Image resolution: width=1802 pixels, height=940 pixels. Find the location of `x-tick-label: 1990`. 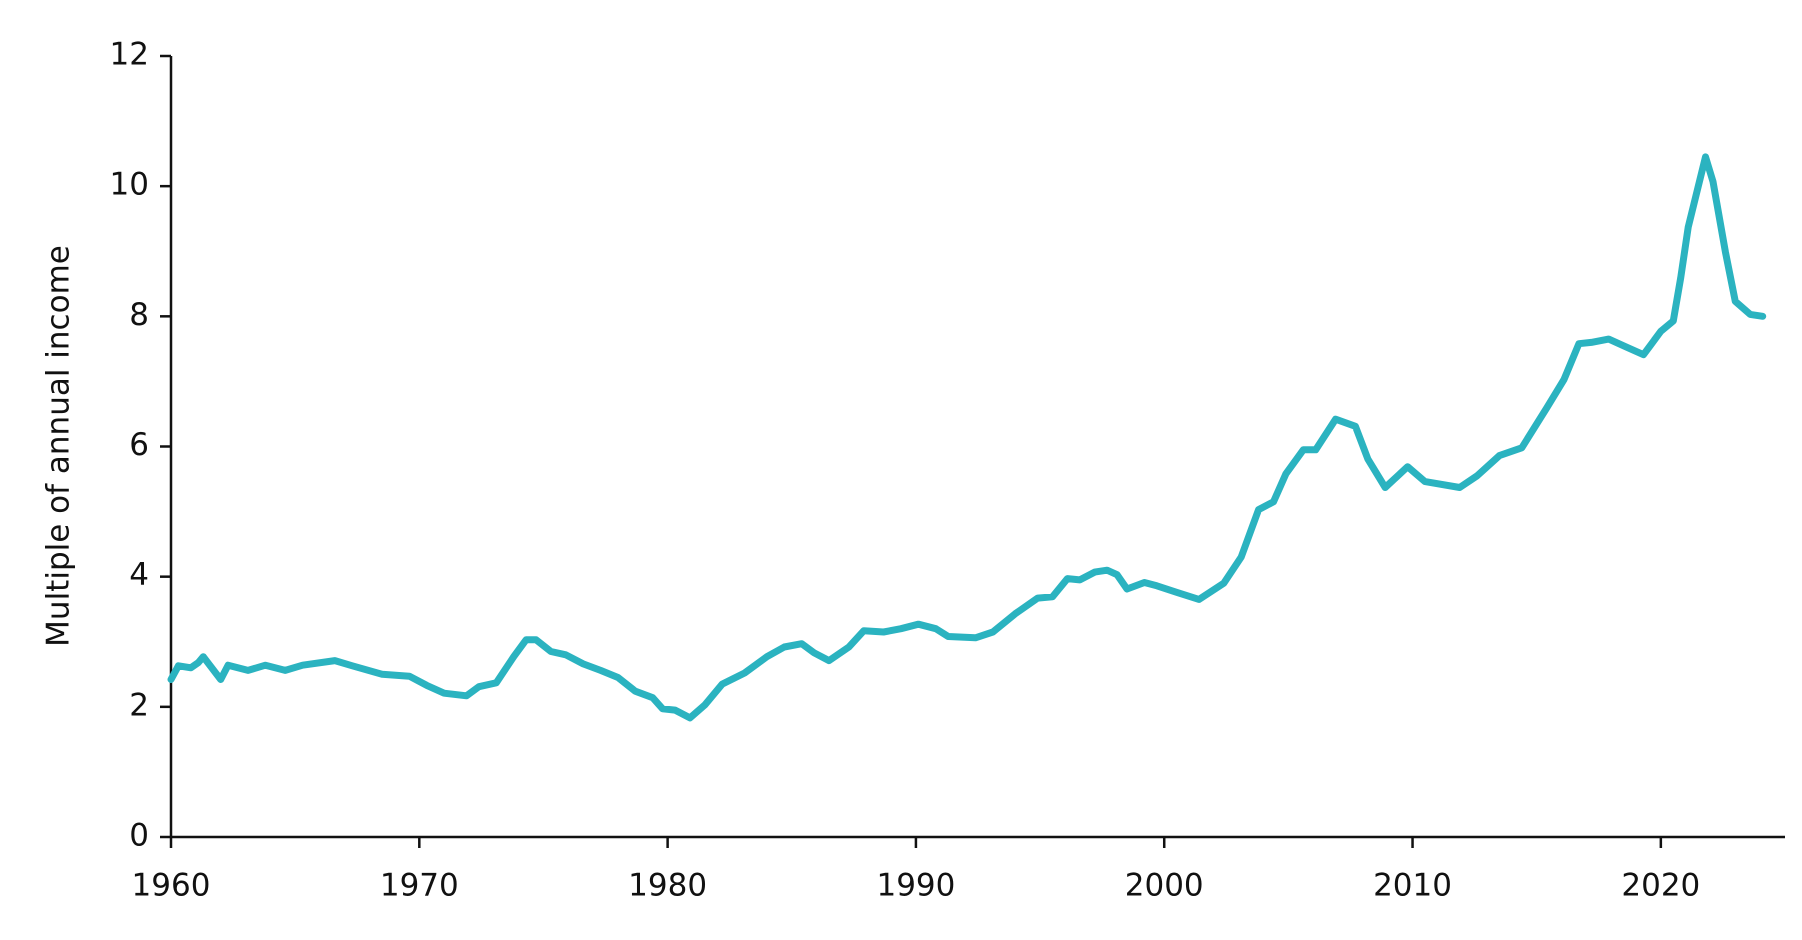

x-tick-label: 1990 is located at coordinates (915, 886).